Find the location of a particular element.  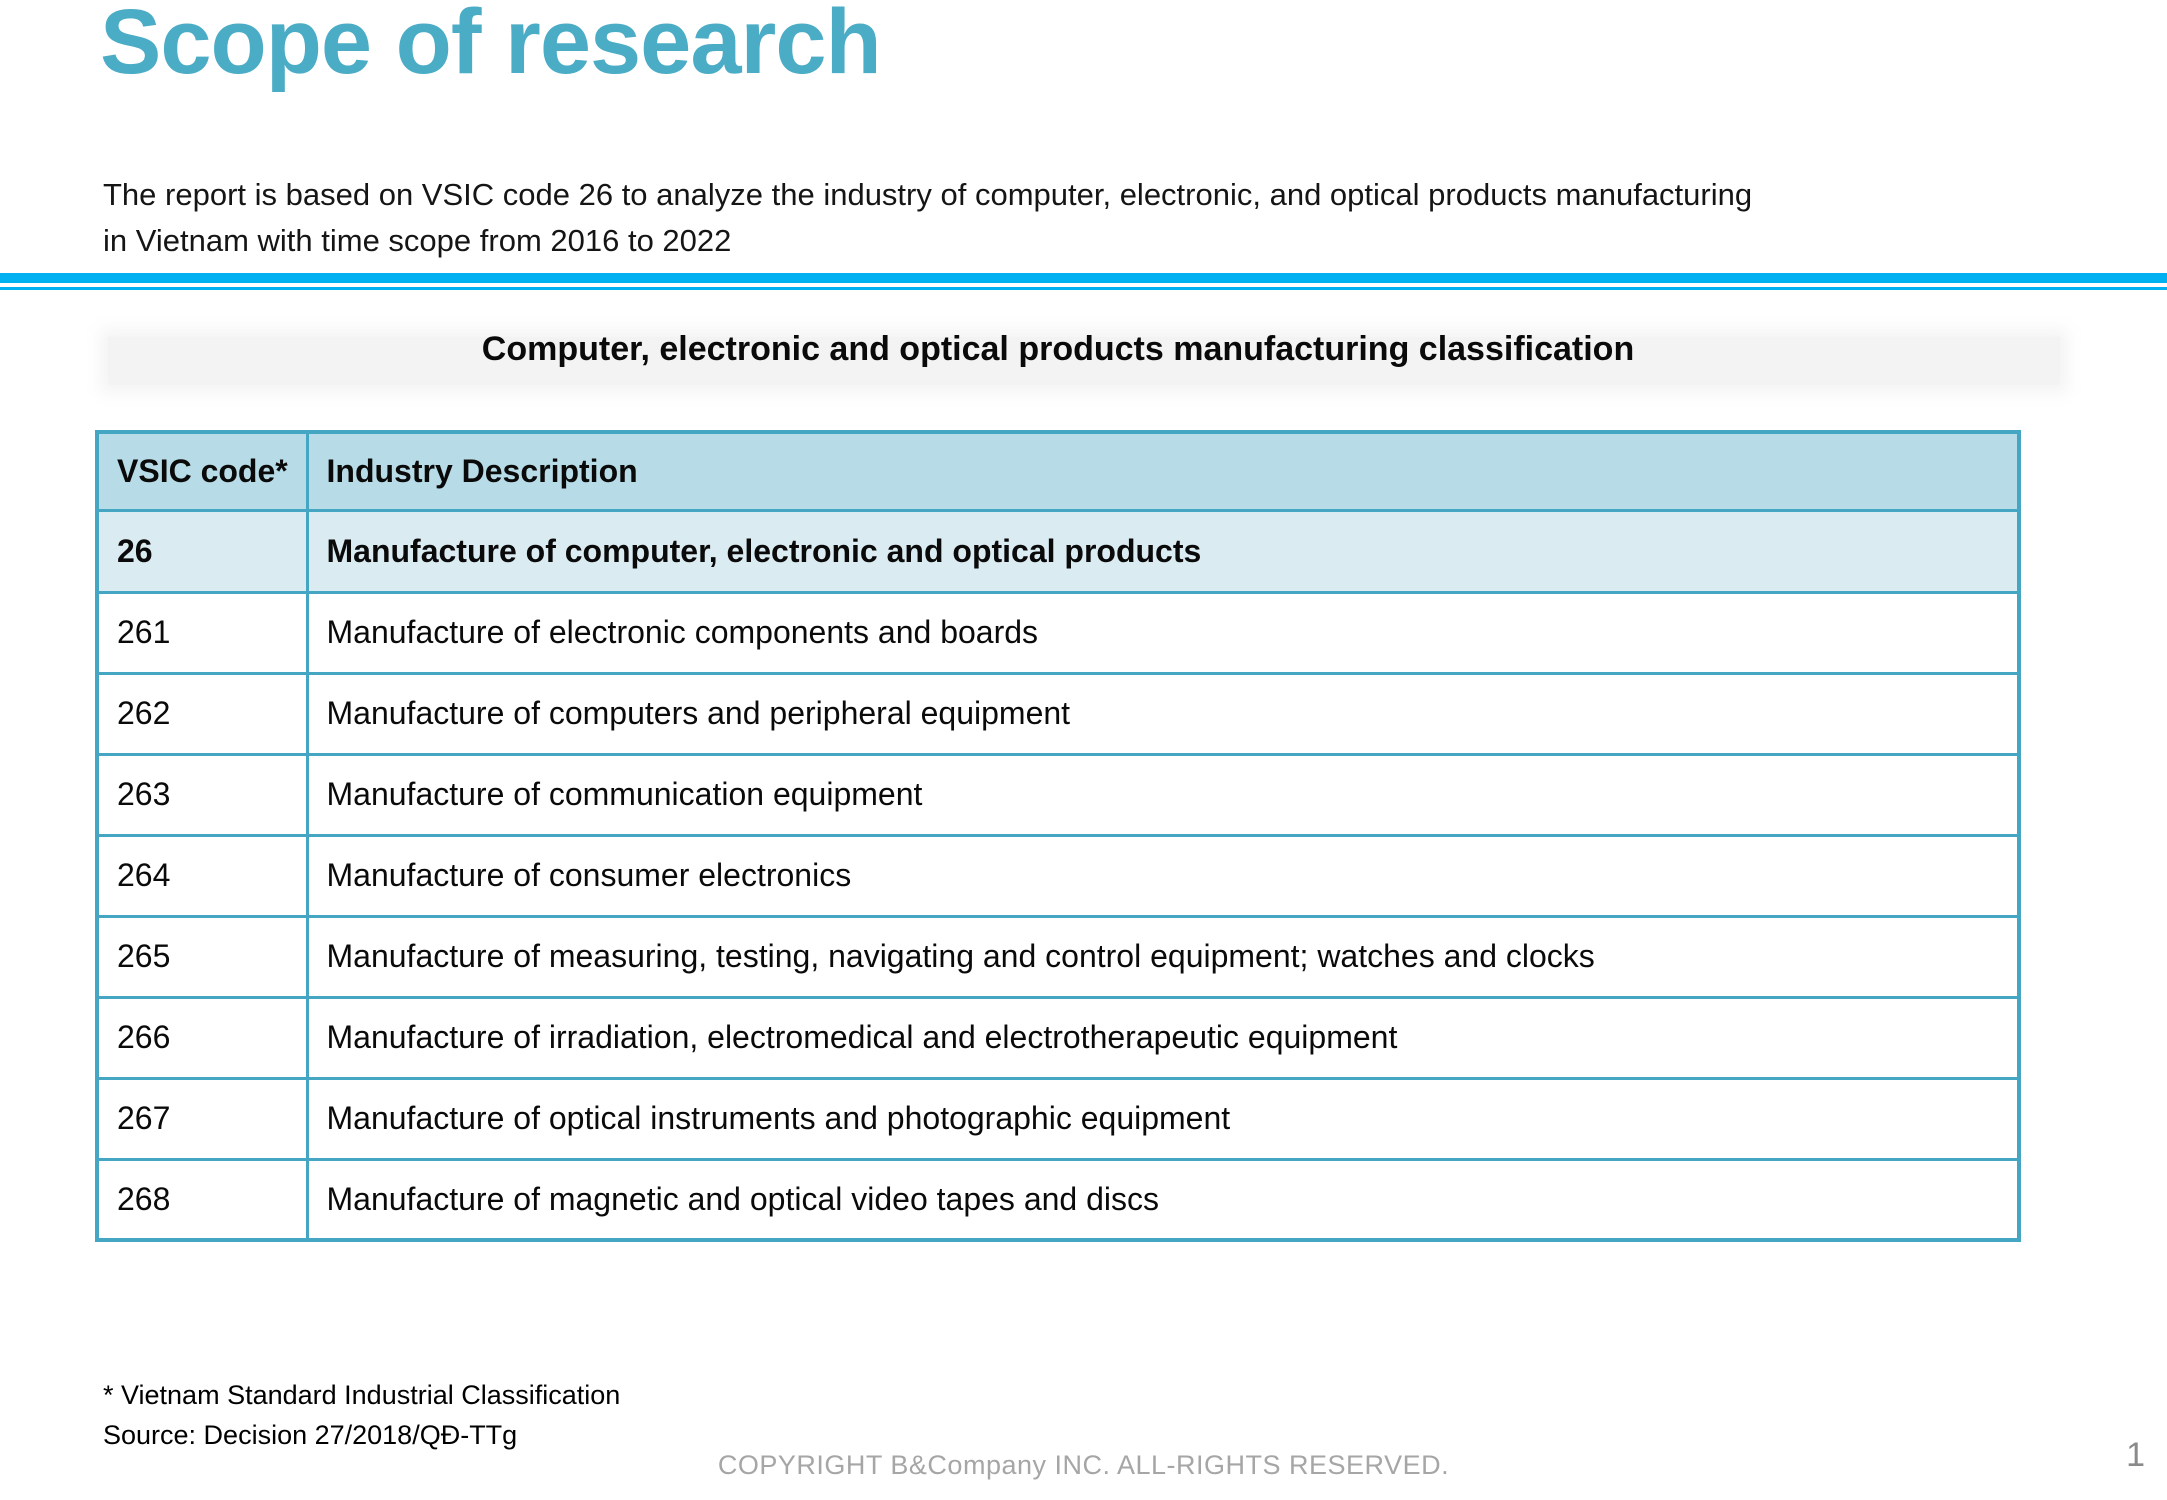

vsic-code-cell: 265 is located at coordinates (202, 956).